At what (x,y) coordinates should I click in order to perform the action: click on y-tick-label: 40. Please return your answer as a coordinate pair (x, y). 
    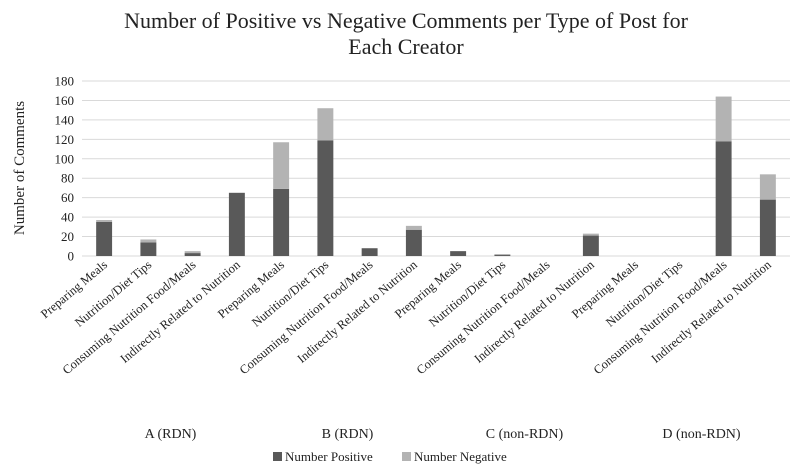
    Looking at the image, I should click on (67, 217).